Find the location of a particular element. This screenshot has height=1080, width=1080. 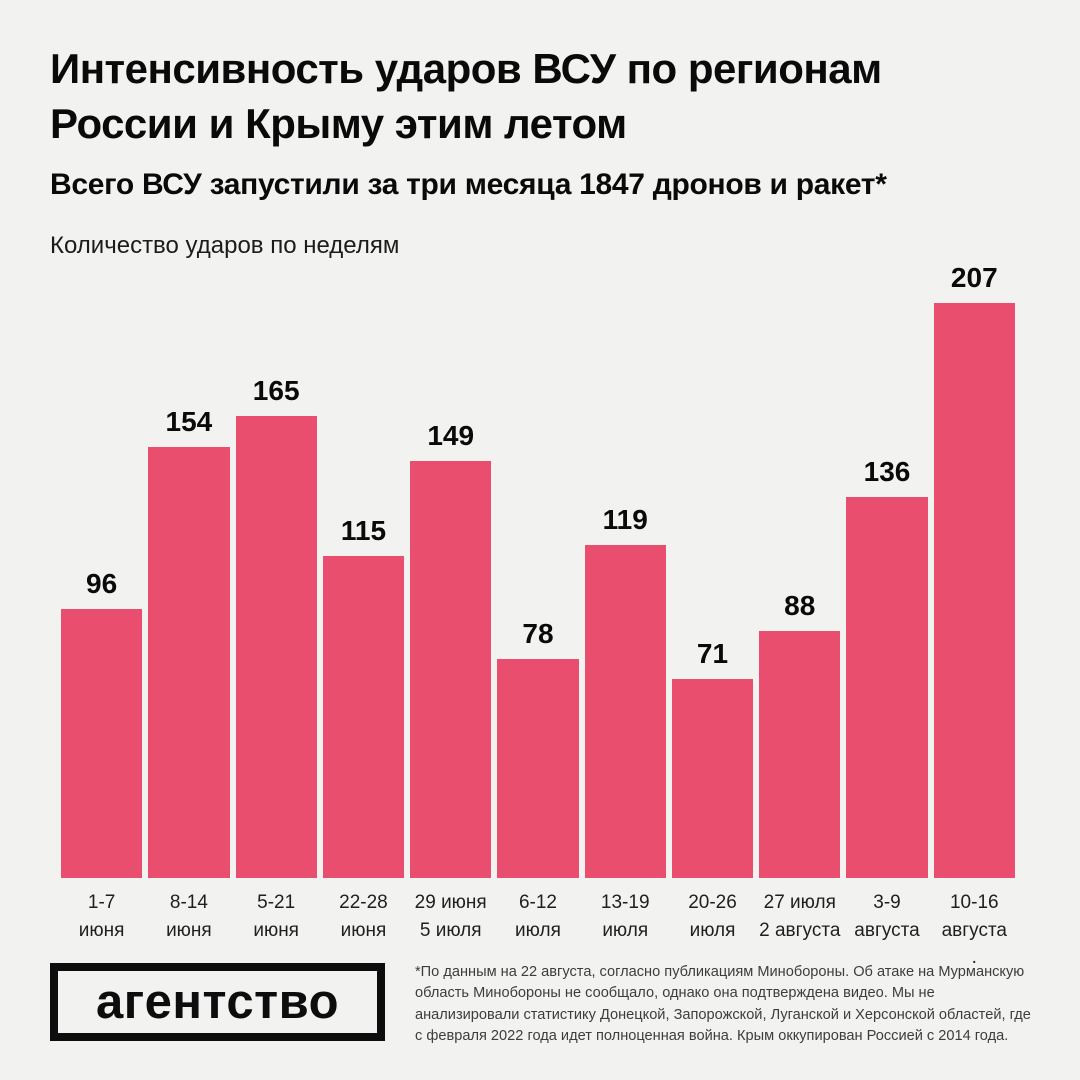

bar-value-label: 207 is located at coordinates (974, 277).